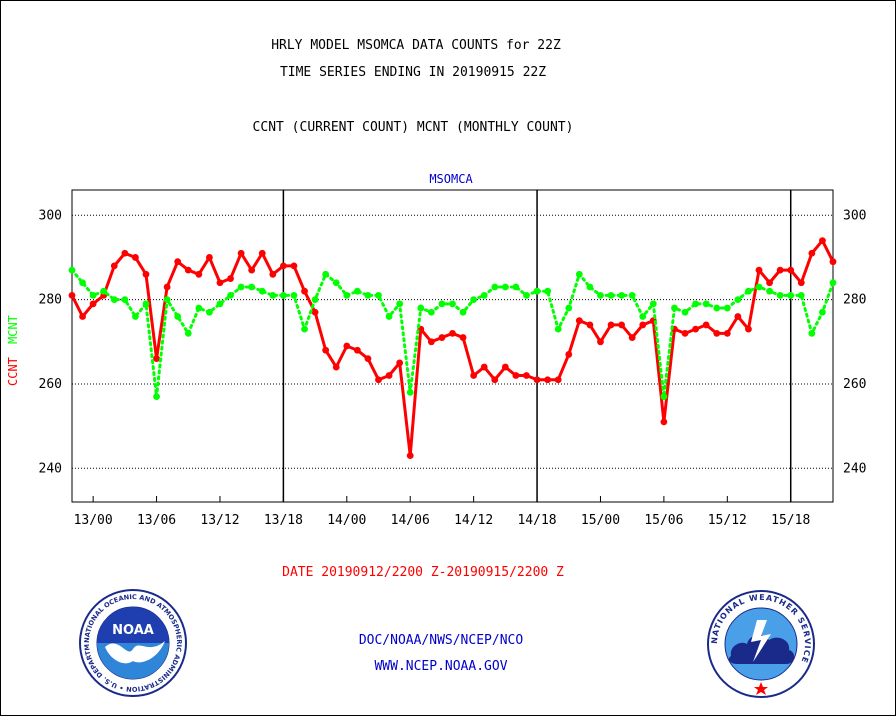 This screenshot has height=716, width=896. Describe the element at coordinates (854, 215) in the screenshot. I see `y-tick-label-right: 300` at that location.